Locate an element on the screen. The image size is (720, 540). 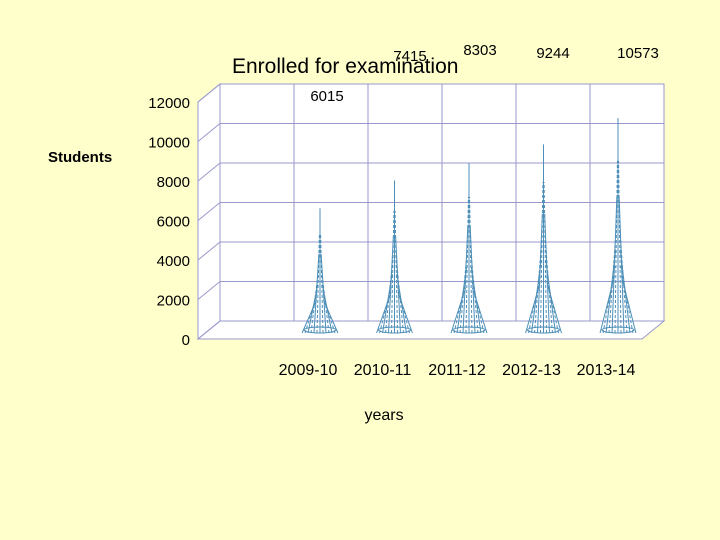
y-tick-label: 4000 is located at coordinates (173, 261).